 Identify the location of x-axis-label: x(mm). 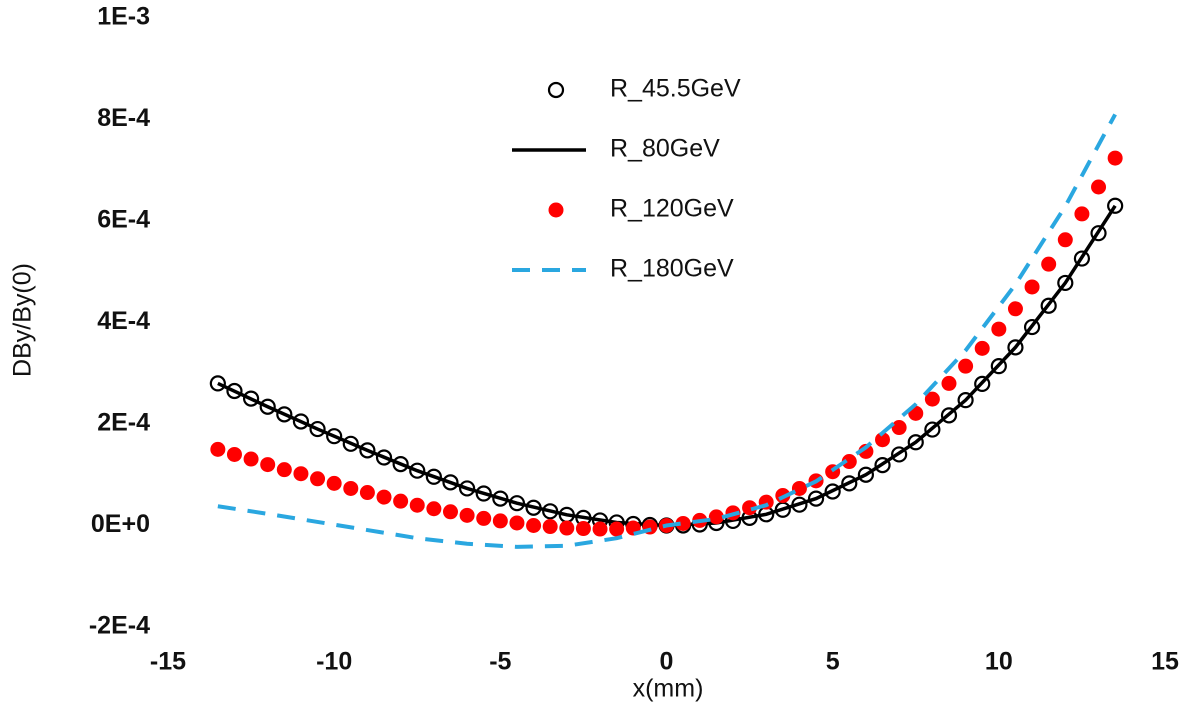
(668, 689).